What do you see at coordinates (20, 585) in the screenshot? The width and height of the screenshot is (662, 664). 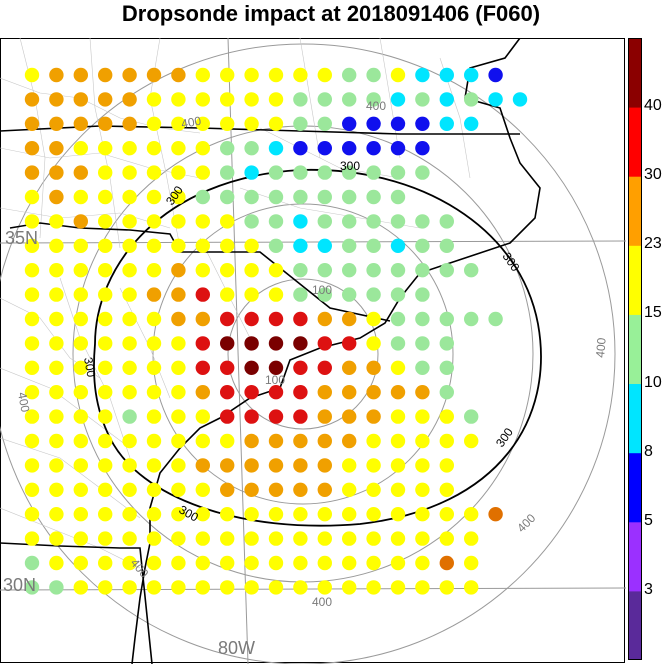 I see `lat-label-30n: 30N` at bounding box center [20, 585].